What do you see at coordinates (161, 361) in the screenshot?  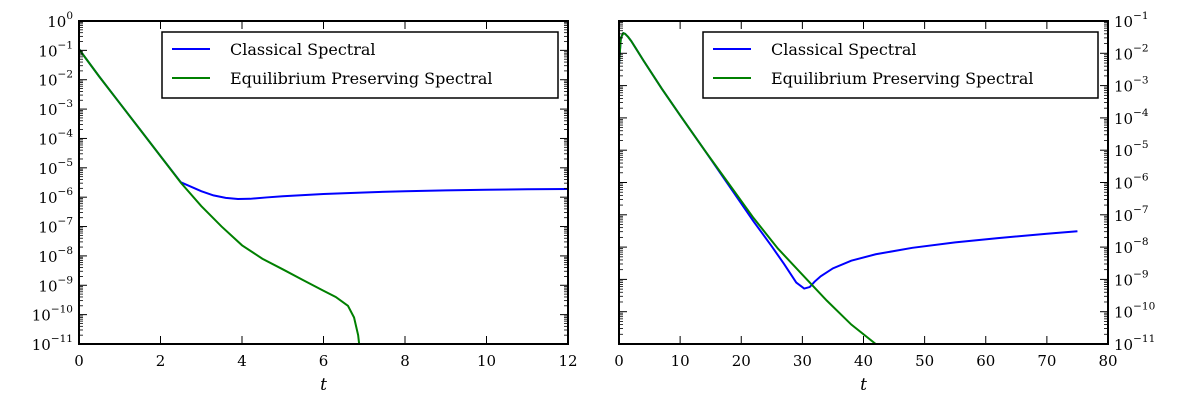 I see `x-tick-label: 2` at bounding box center [161, 361].